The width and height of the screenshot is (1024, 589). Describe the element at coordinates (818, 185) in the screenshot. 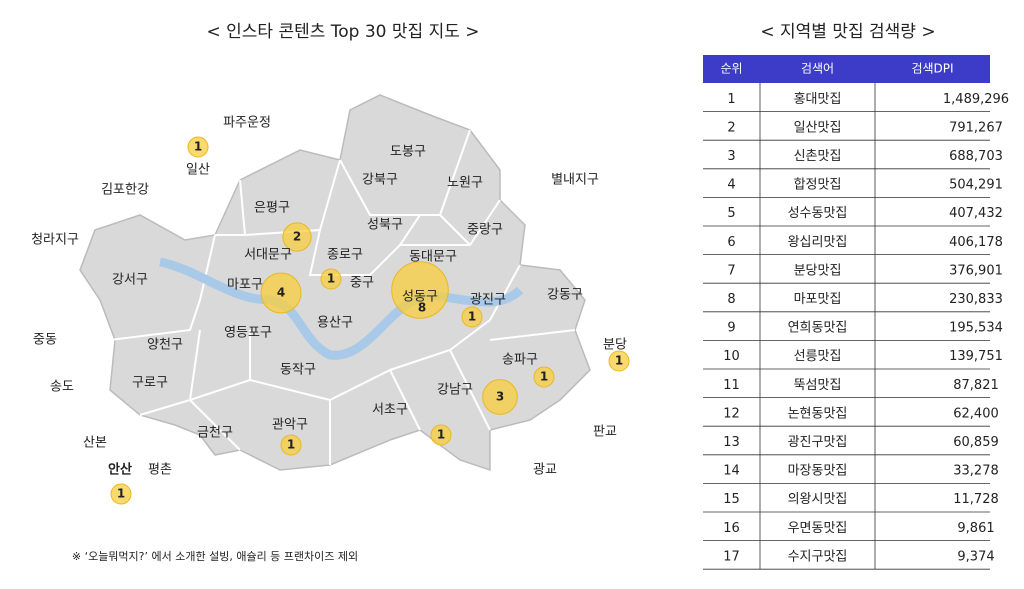

I see `table-cell: 합정맛집` at that location.